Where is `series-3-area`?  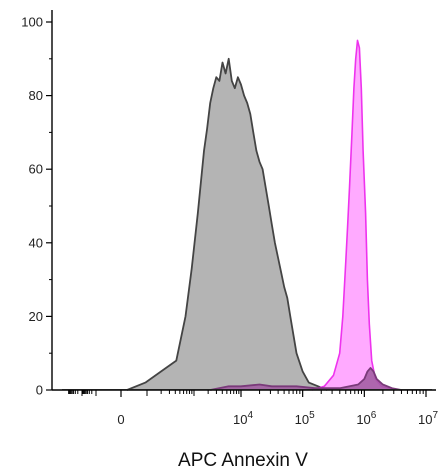
series-3-area is located at coordinates (306, 378).